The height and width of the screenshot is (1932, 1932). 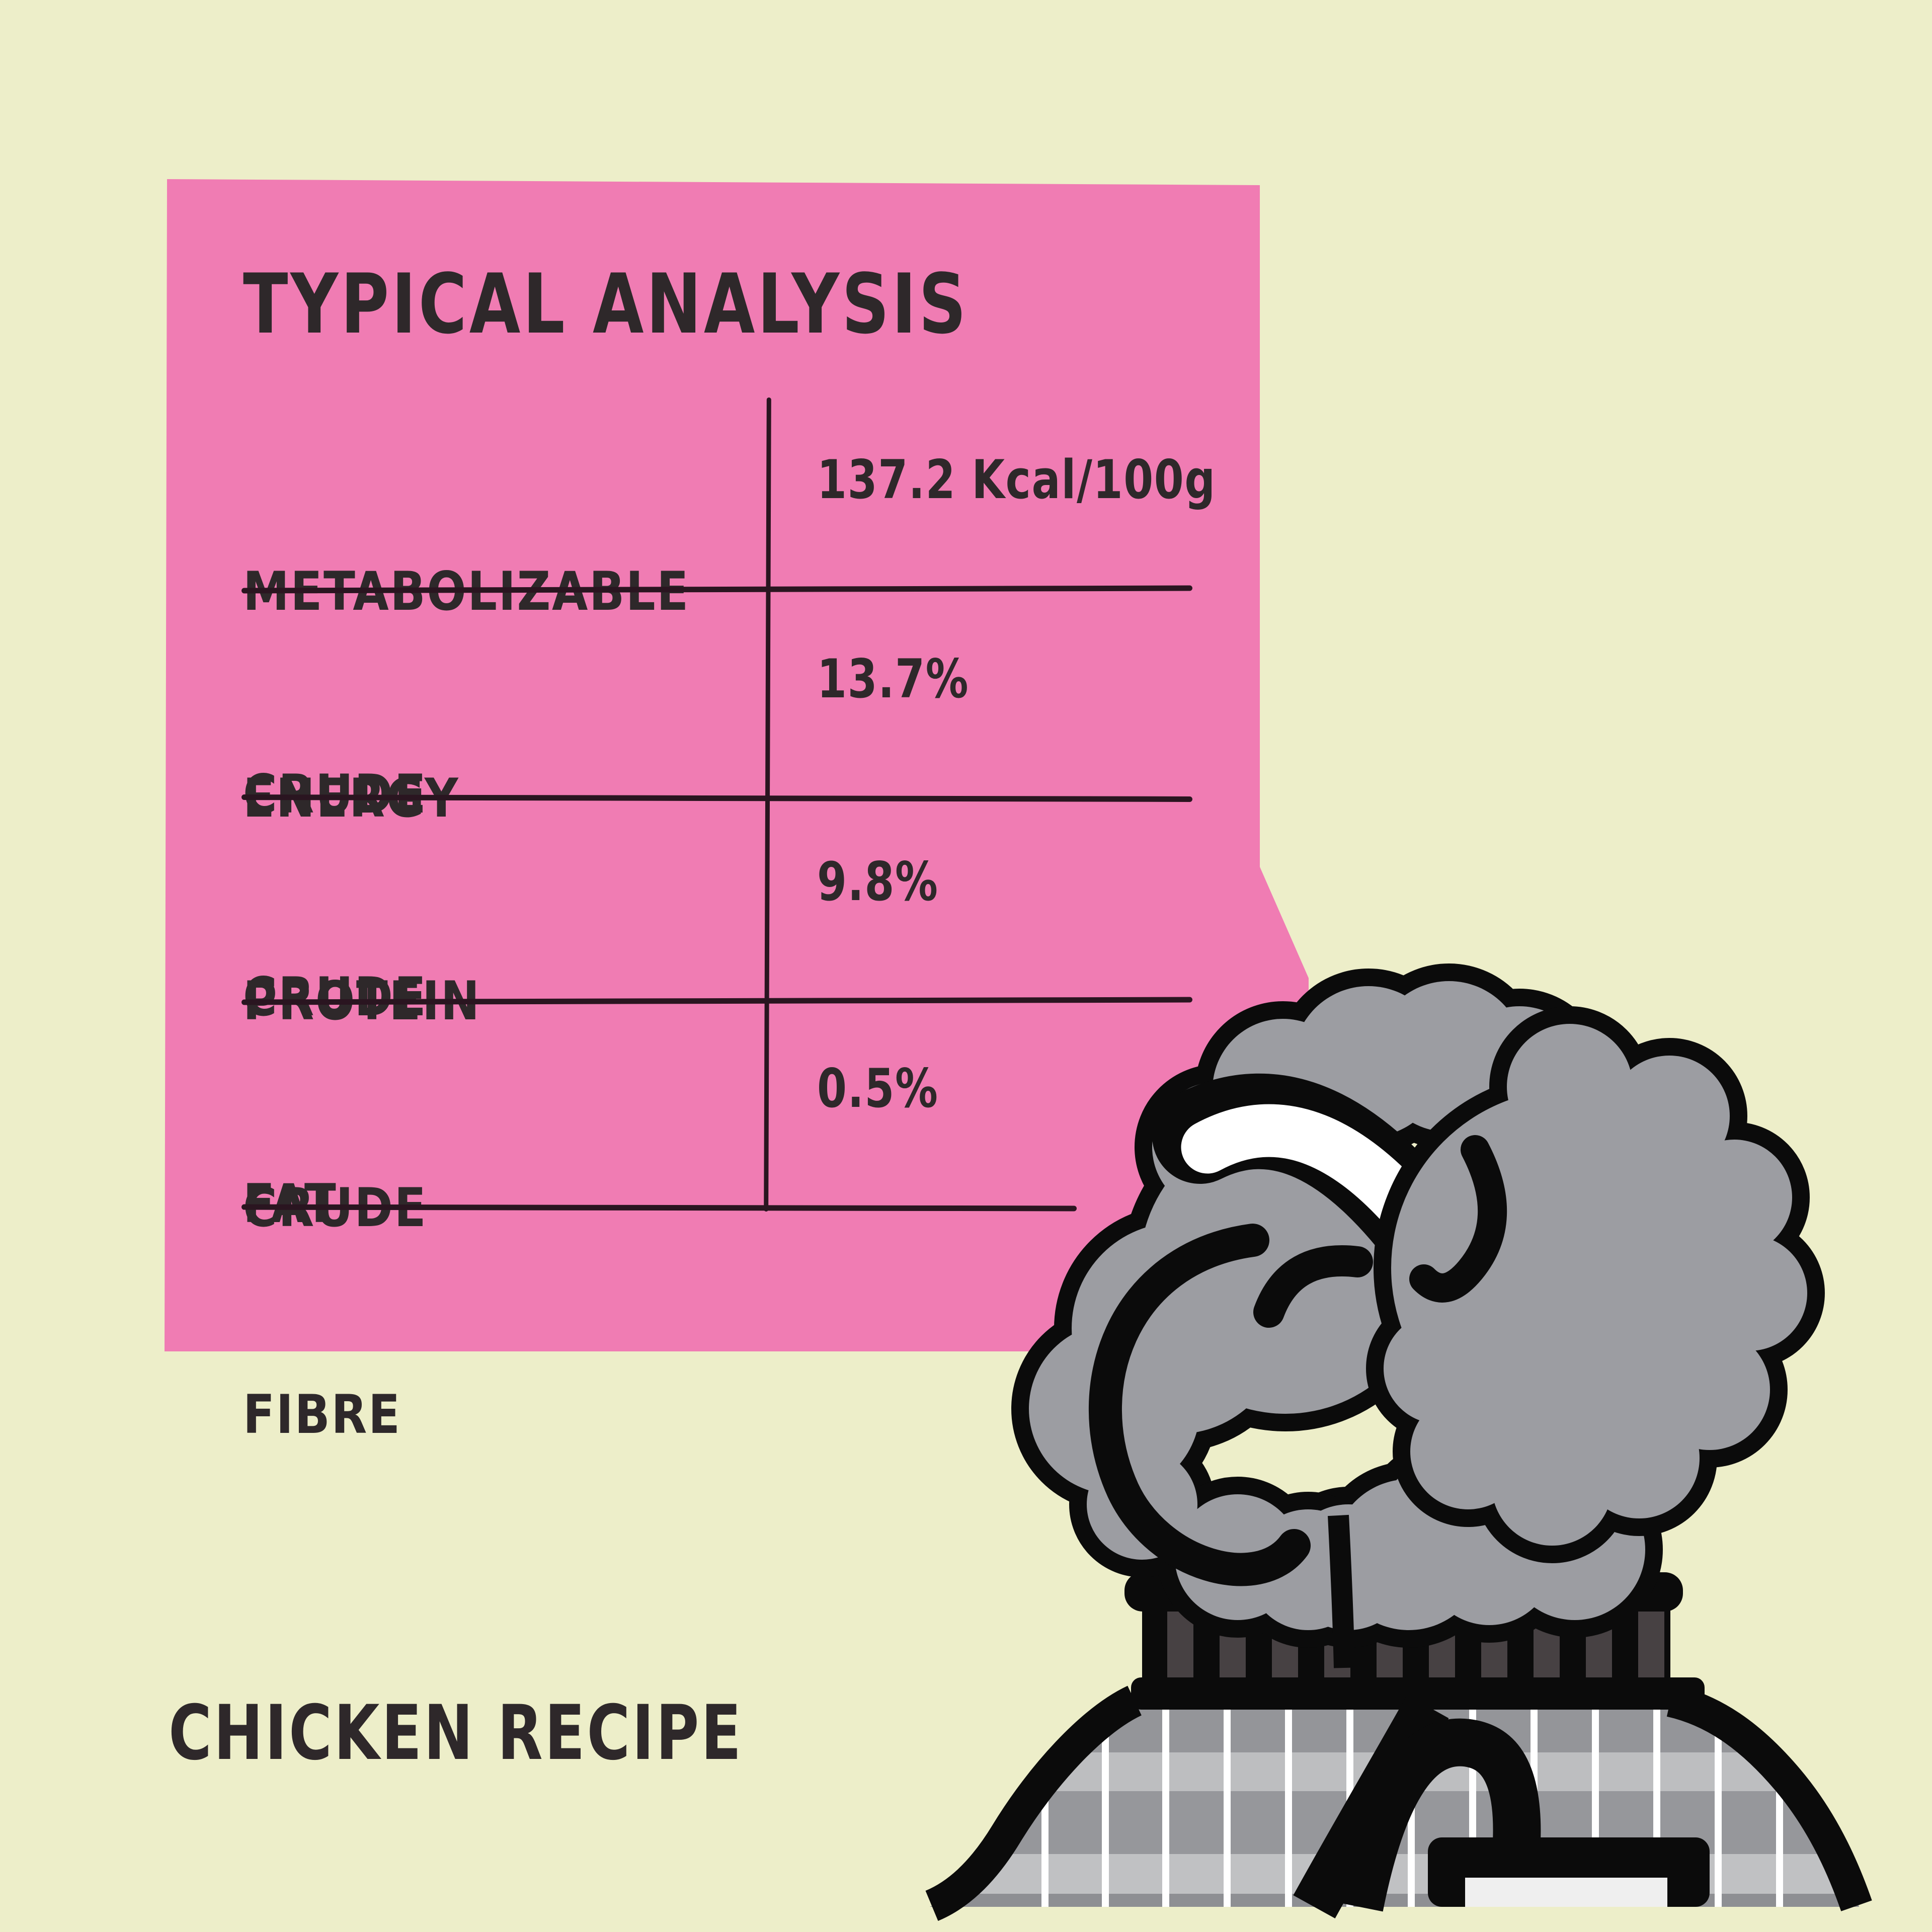 What do you see at coordinates (322, 1415) in the screenshot?
I see `label-line: FIBRE` at bounding box center [322, 1415].